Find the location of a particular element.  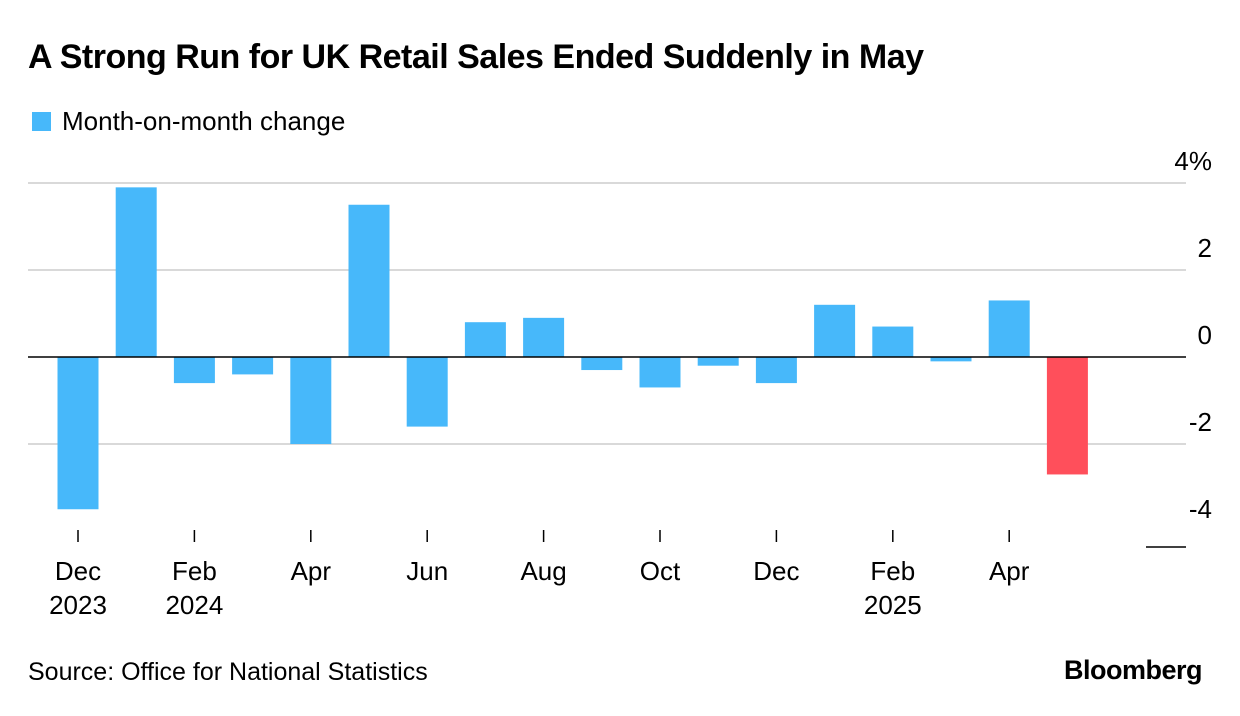

legend-label: Month-on-month change is located at coordinates (204, 121).